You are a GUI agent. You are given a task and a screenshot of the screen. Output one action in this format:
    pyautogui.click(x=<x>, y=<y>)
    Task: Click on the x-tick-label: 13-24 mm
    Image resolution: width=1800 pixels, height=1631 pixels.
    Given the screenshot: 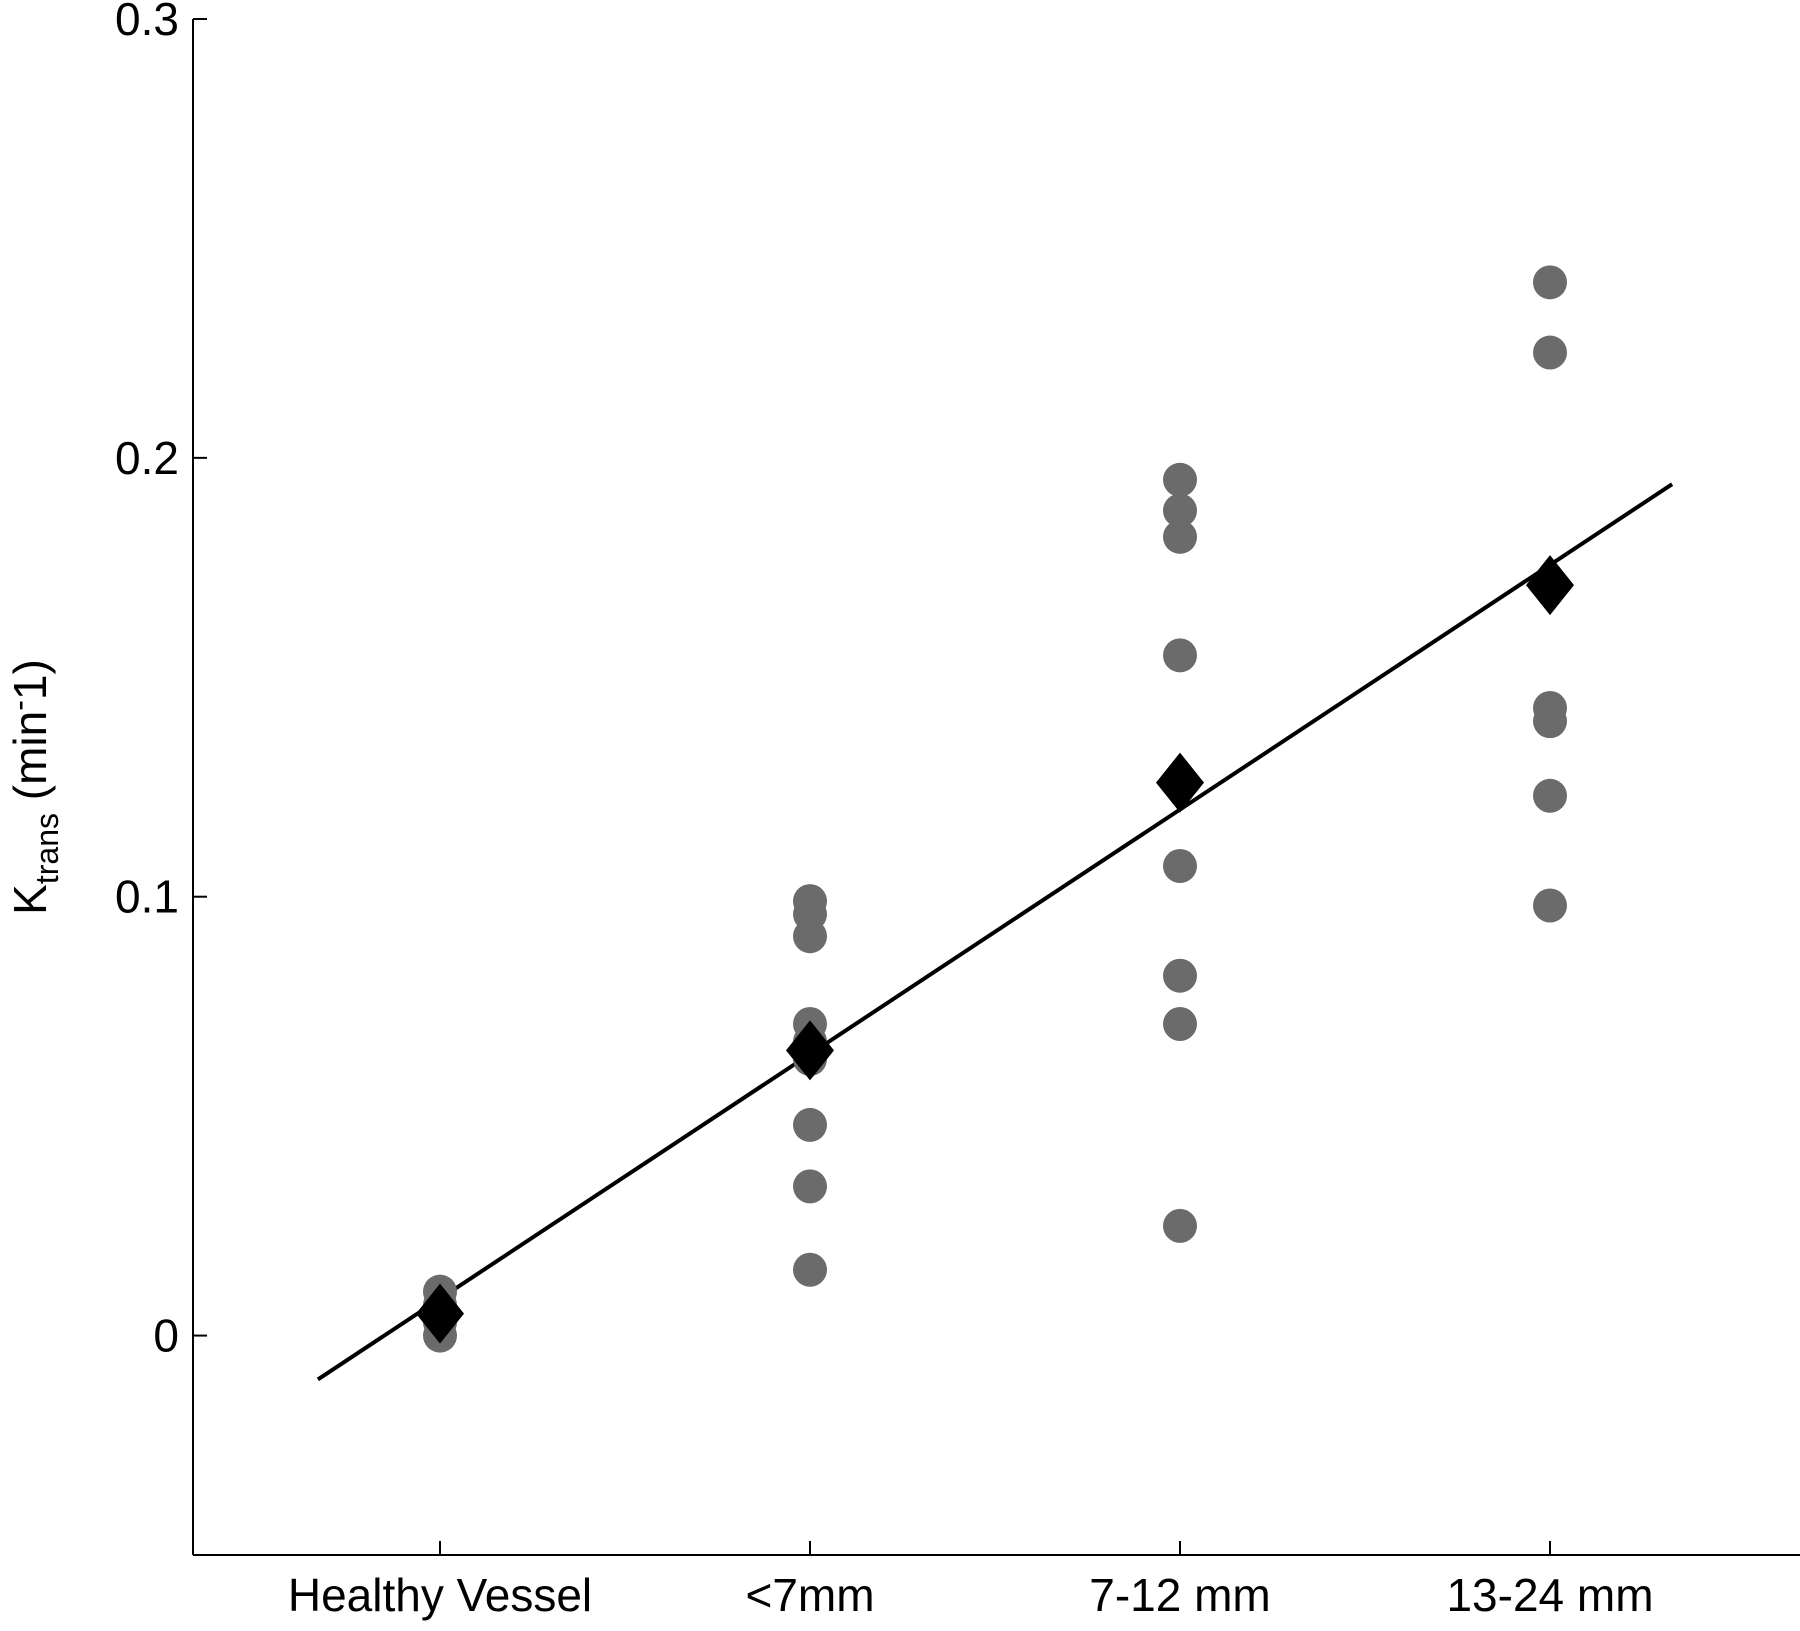 What is the action you would take?
    pyautogui.click(x=1549, y=1595)
    